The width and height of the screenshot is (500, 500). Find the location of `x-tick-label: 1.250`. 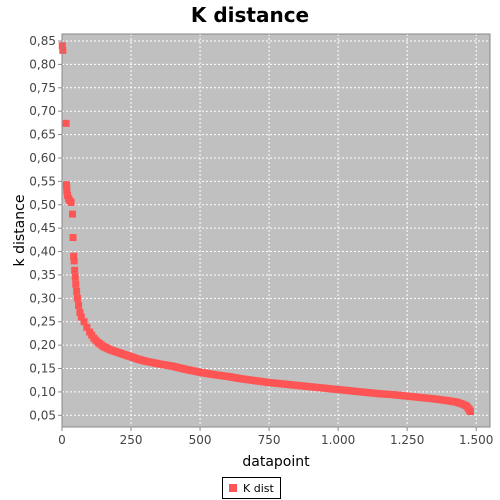

x-tick-label: 1.250 is located at coordinates (407, 440).